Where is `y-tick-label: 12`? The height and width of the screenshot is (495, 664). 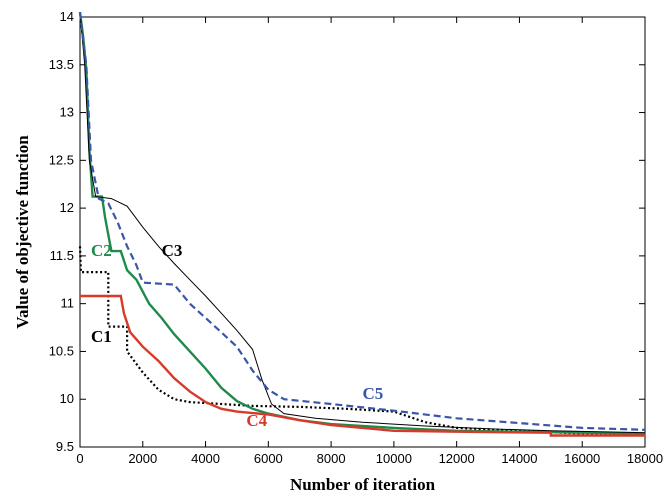 y-tick-label: 12 is located at coordinates (67, 207).